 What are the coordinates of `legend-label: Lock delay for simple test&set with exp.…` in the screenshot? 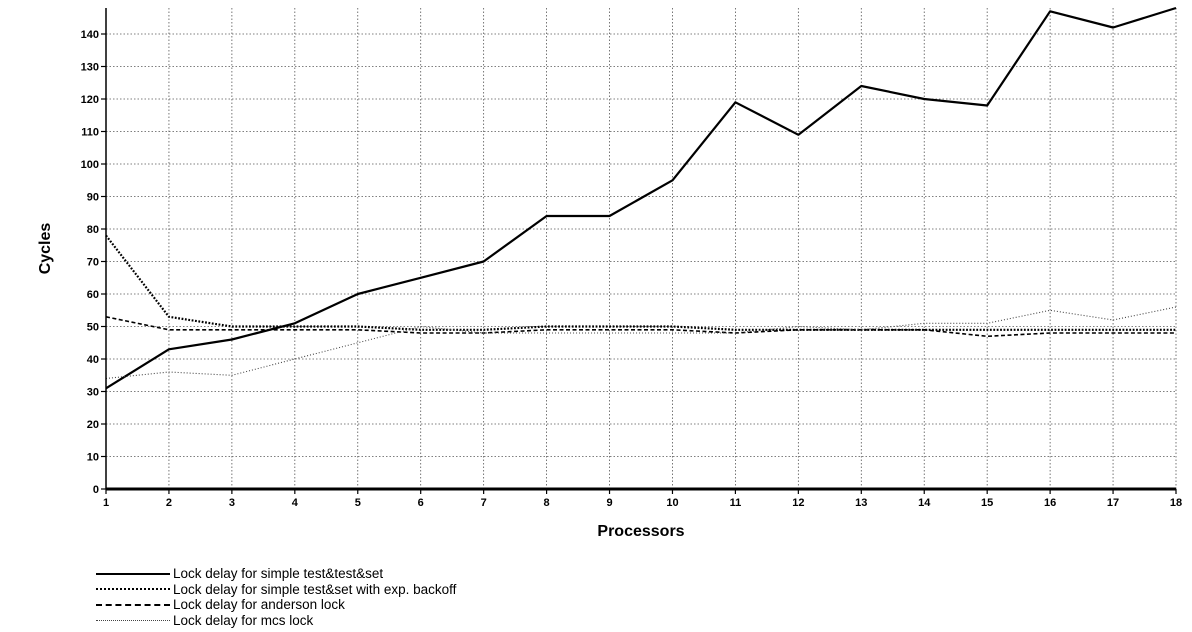 It's located at (315, 589).